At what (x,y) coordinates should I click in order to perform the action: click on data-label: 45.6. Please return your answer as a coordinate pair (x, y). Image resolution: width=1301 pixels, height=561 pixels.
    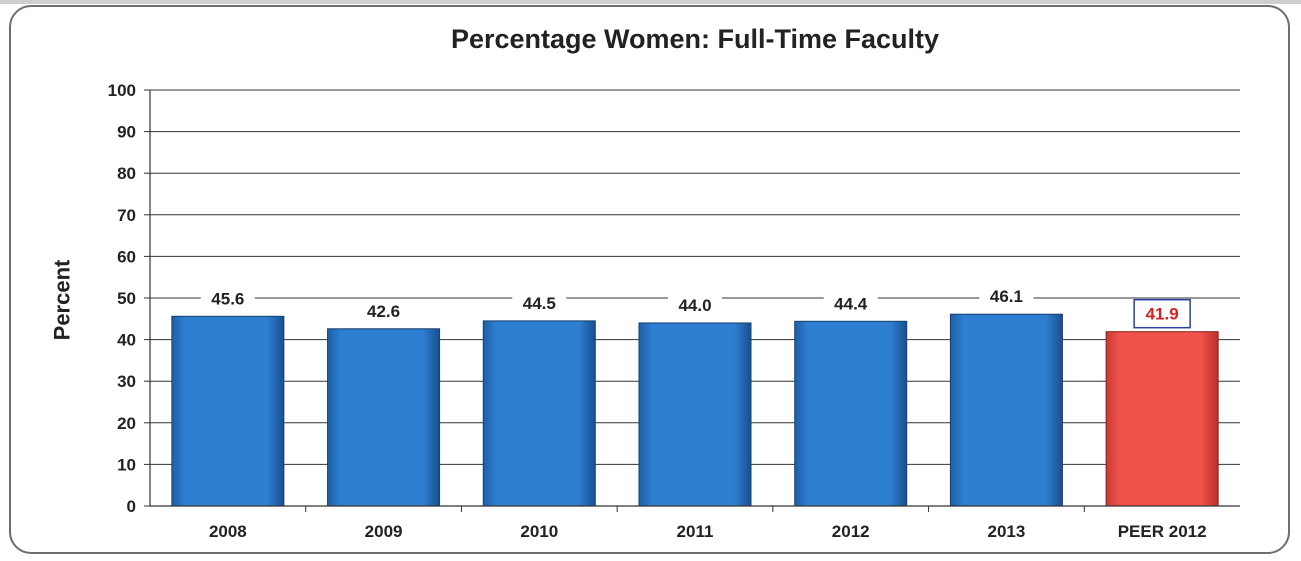
    Looking at the image, I should click on (227, 298).